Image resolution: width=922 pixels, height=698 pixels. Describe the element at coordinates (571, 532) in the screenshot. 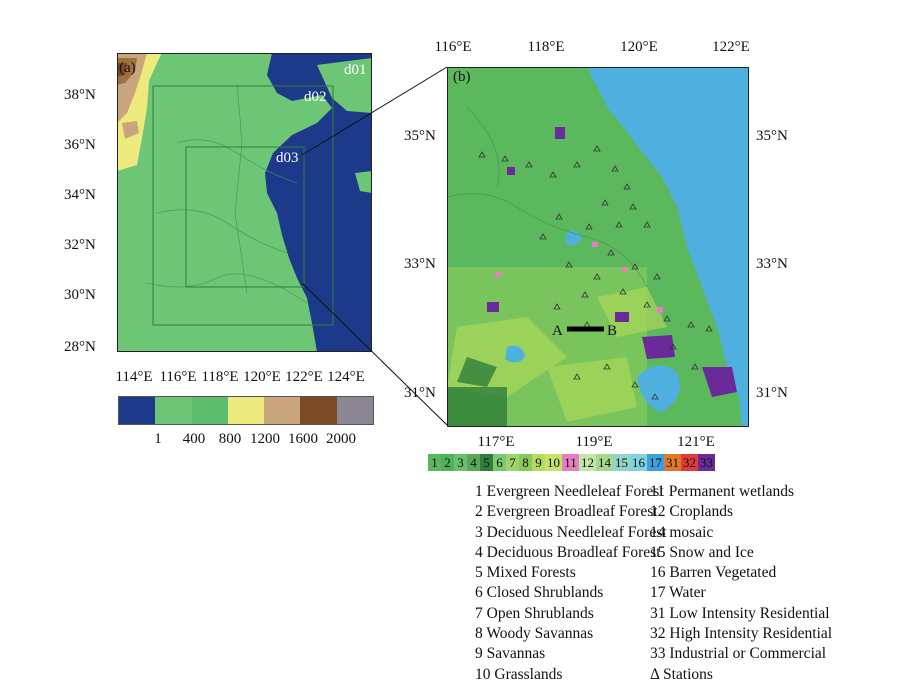

I see `landuse-description-item: 3 Deciduous Needleleaf Forest` at that location.